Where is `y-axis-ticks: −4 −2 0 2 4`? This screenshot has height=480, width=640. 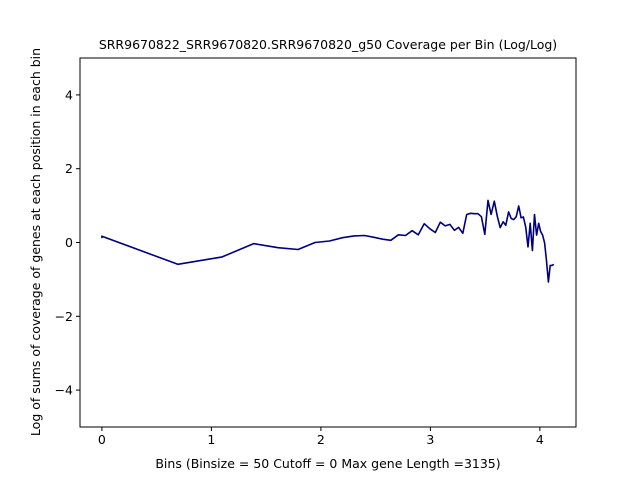 y-axis-ticks: −4 −2 0 2 4 is located at coordinates (67, 242).